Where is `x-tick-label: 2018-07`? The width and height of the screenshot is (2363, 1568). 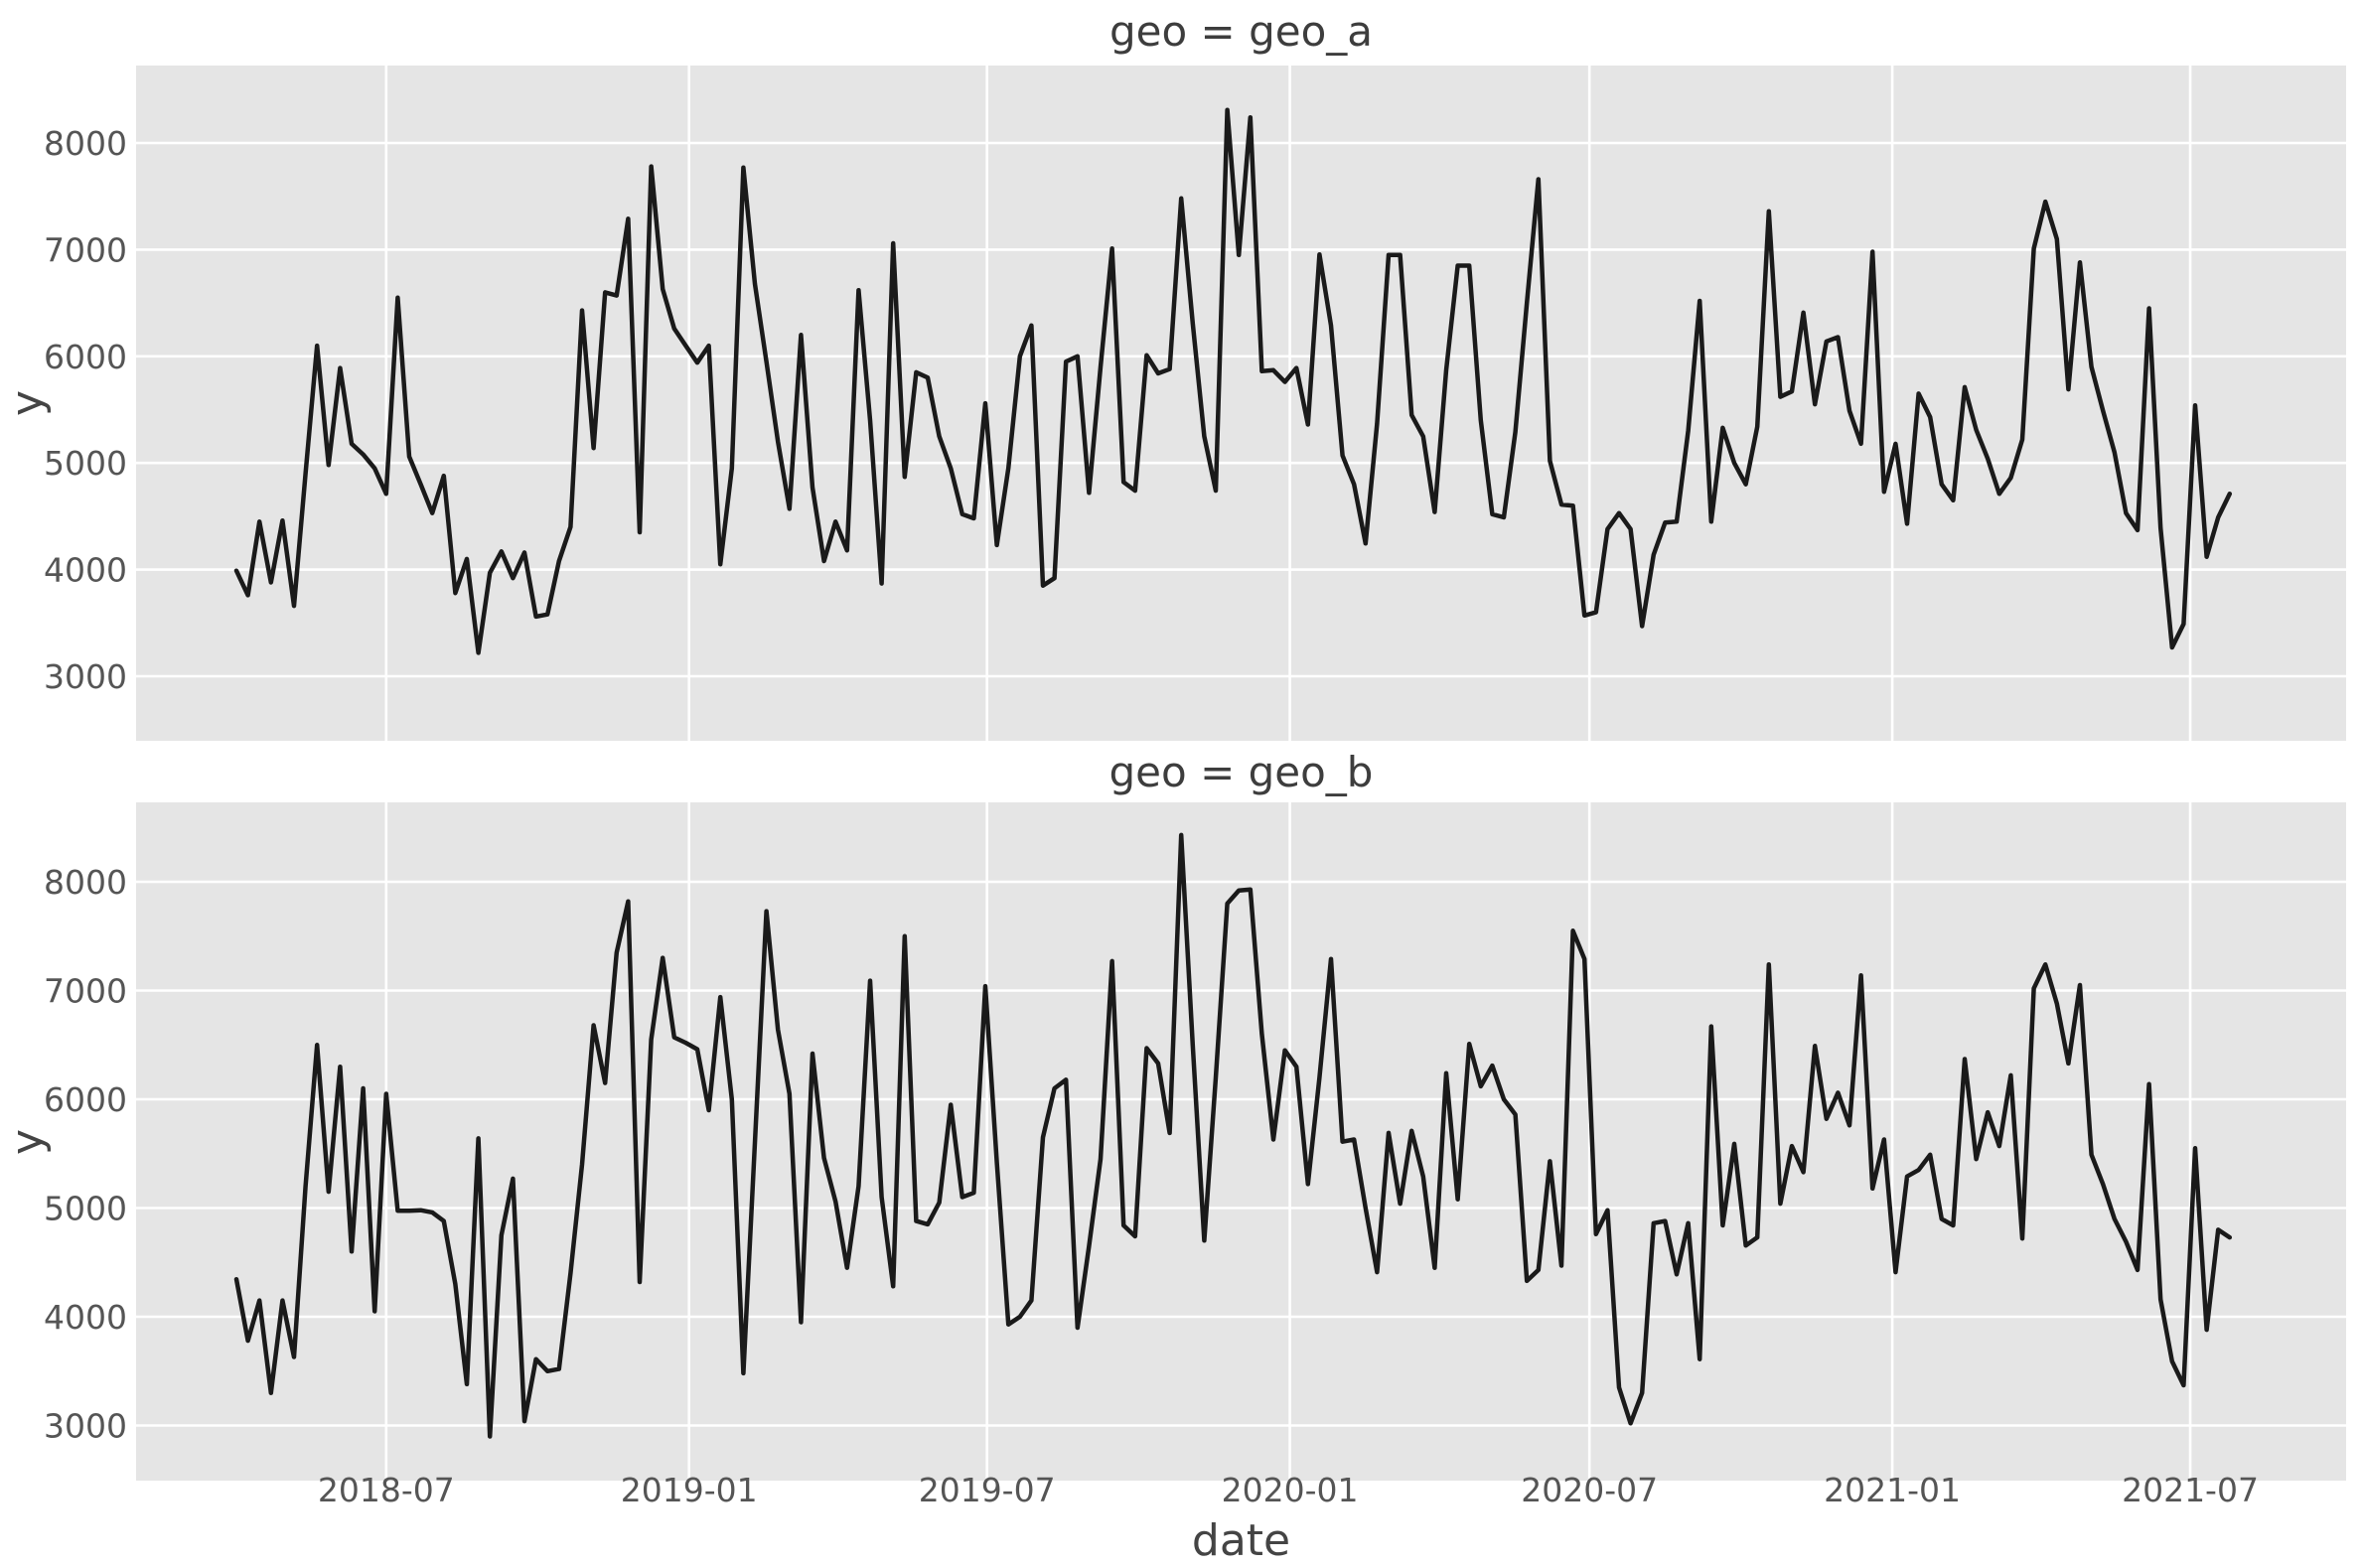 x-tick-label: 2018-07 is located at coordinates (386, 1490).